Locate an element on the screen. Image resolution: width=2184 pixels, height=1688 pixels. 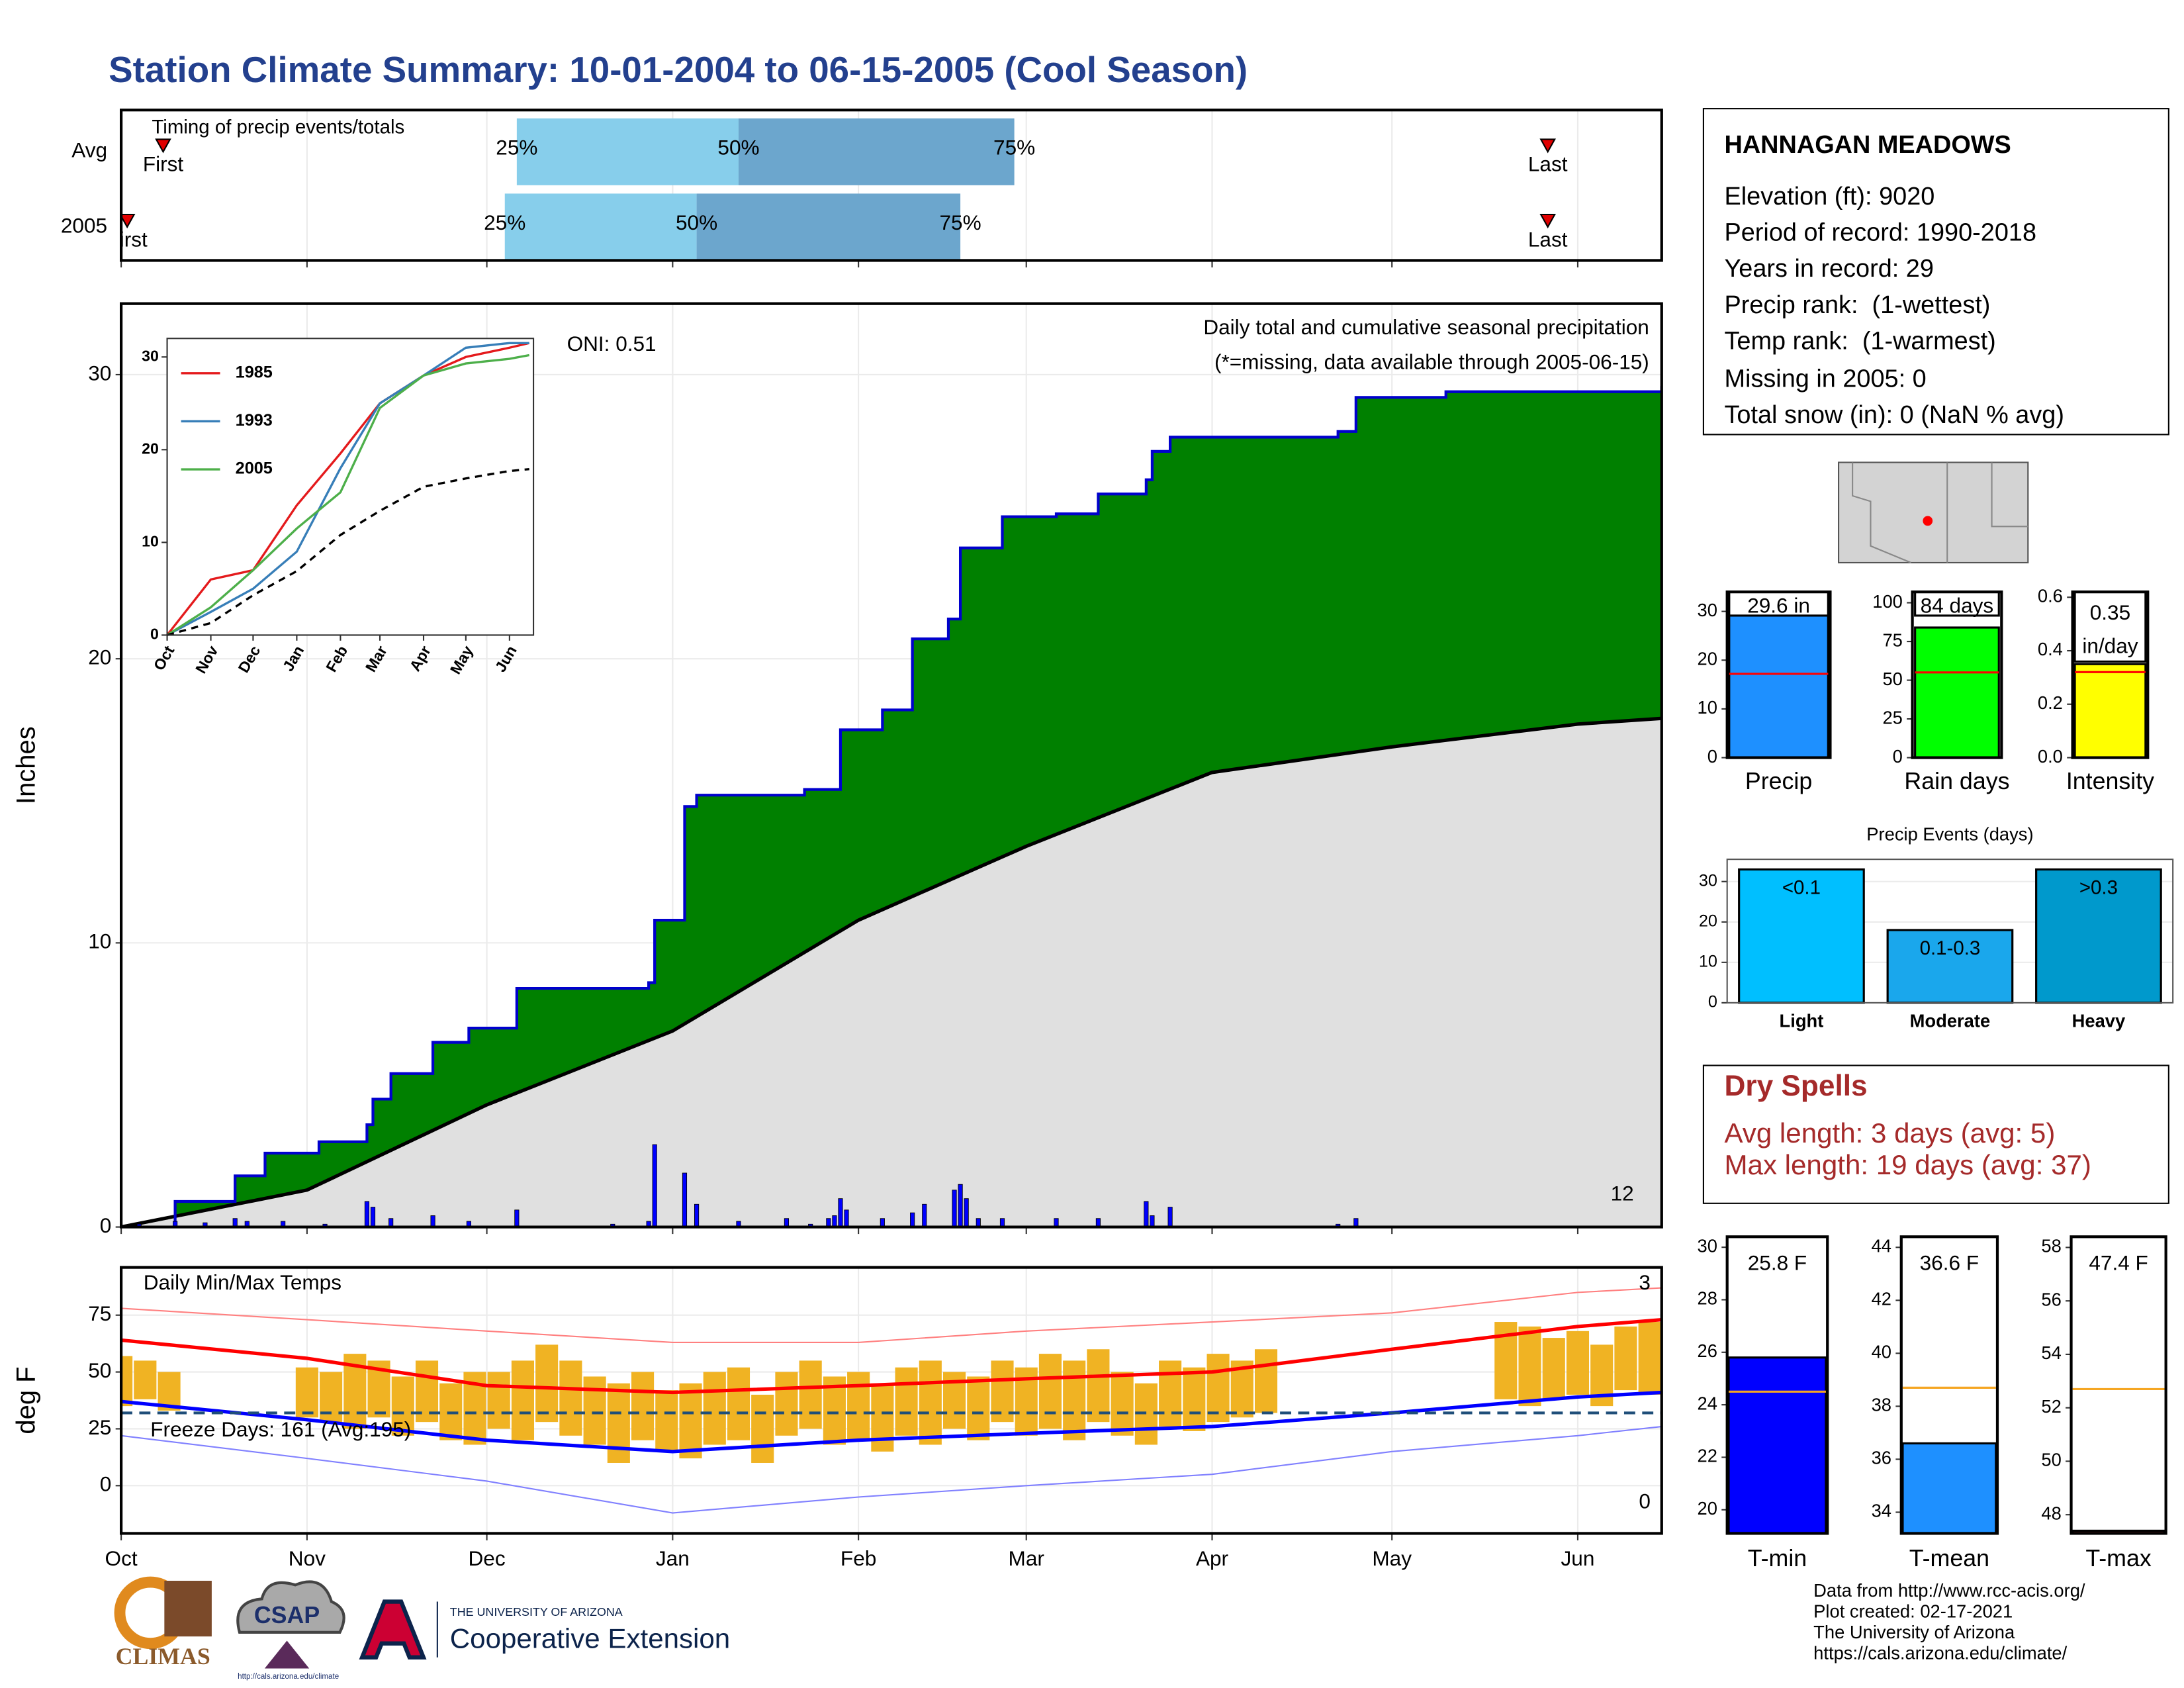
y-tick-label: 54 is located at coordinates (2051, 1352).